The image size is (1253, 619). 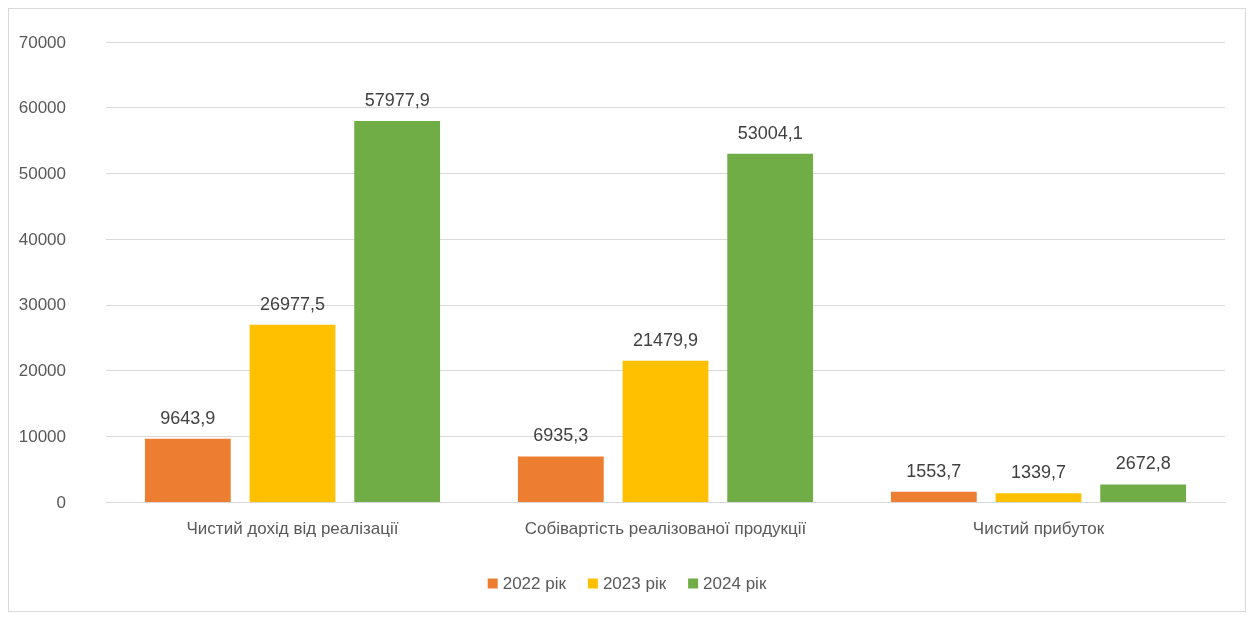 What do you see at coordinates (770, 132) in the screenshot?
I see `data-label: 53004,1` at bounding box center [770, 132].